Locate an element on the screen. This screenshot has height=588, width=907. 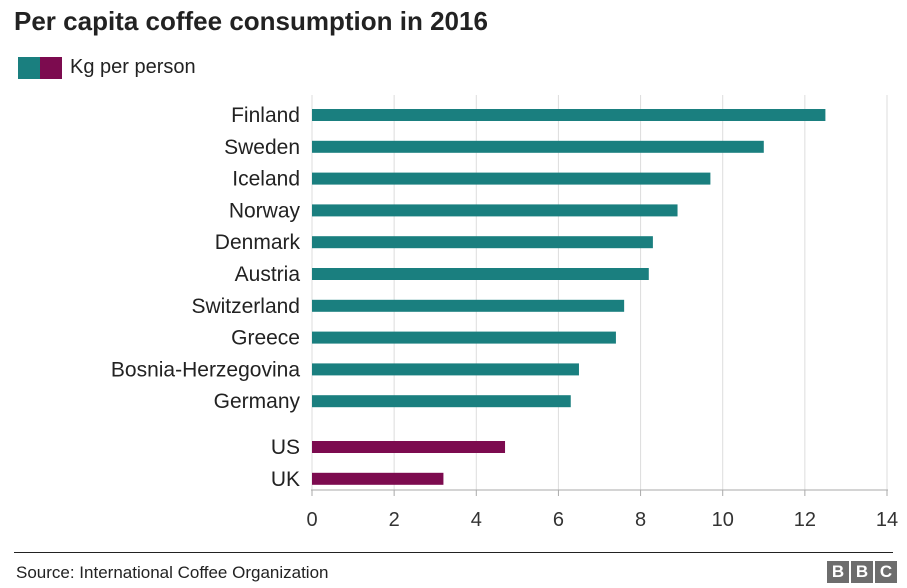
x-tick-label: 12 is located at coordinates (805, 520).